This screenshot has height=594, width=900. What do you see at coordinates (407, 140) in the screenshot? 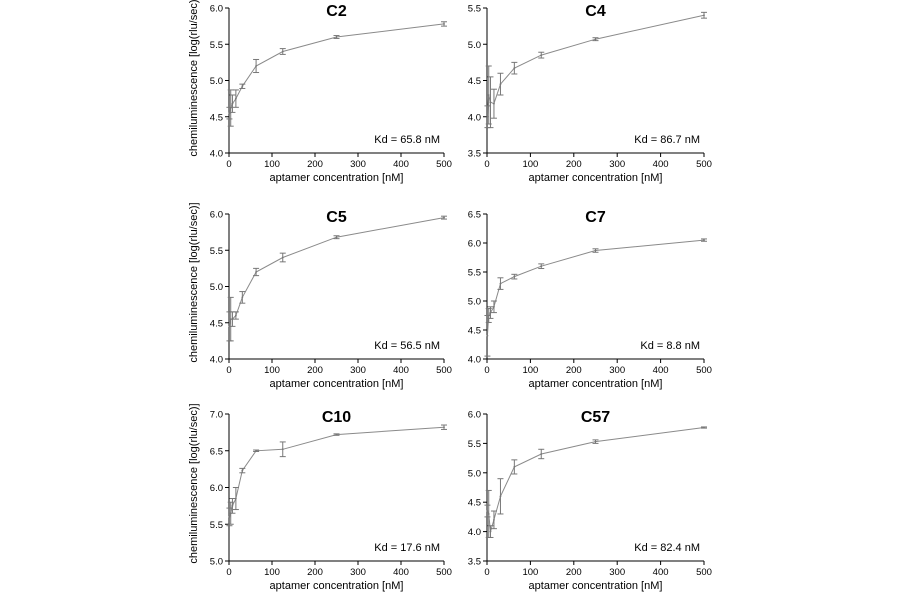
I see `kd-annotation: Kd = 65.8 nM` at bounding box center [407, 140].